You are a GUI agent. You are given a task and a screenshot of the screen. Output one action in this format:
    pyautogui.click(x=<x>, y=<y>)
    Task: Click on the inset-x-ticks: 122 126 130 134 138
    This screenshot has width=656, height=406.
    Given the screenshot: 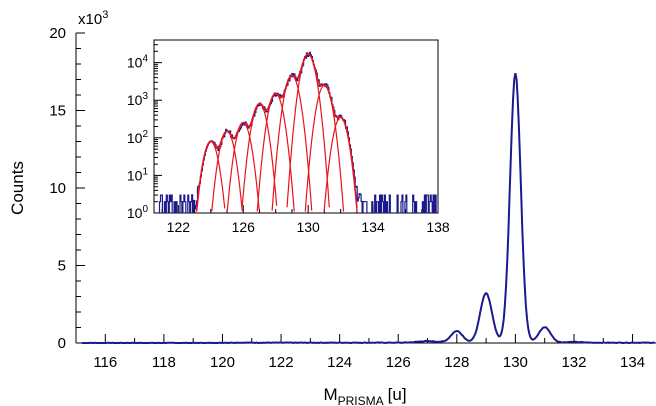 What is the action you would take?
    pyautogui.click(x=305, y=220)
    